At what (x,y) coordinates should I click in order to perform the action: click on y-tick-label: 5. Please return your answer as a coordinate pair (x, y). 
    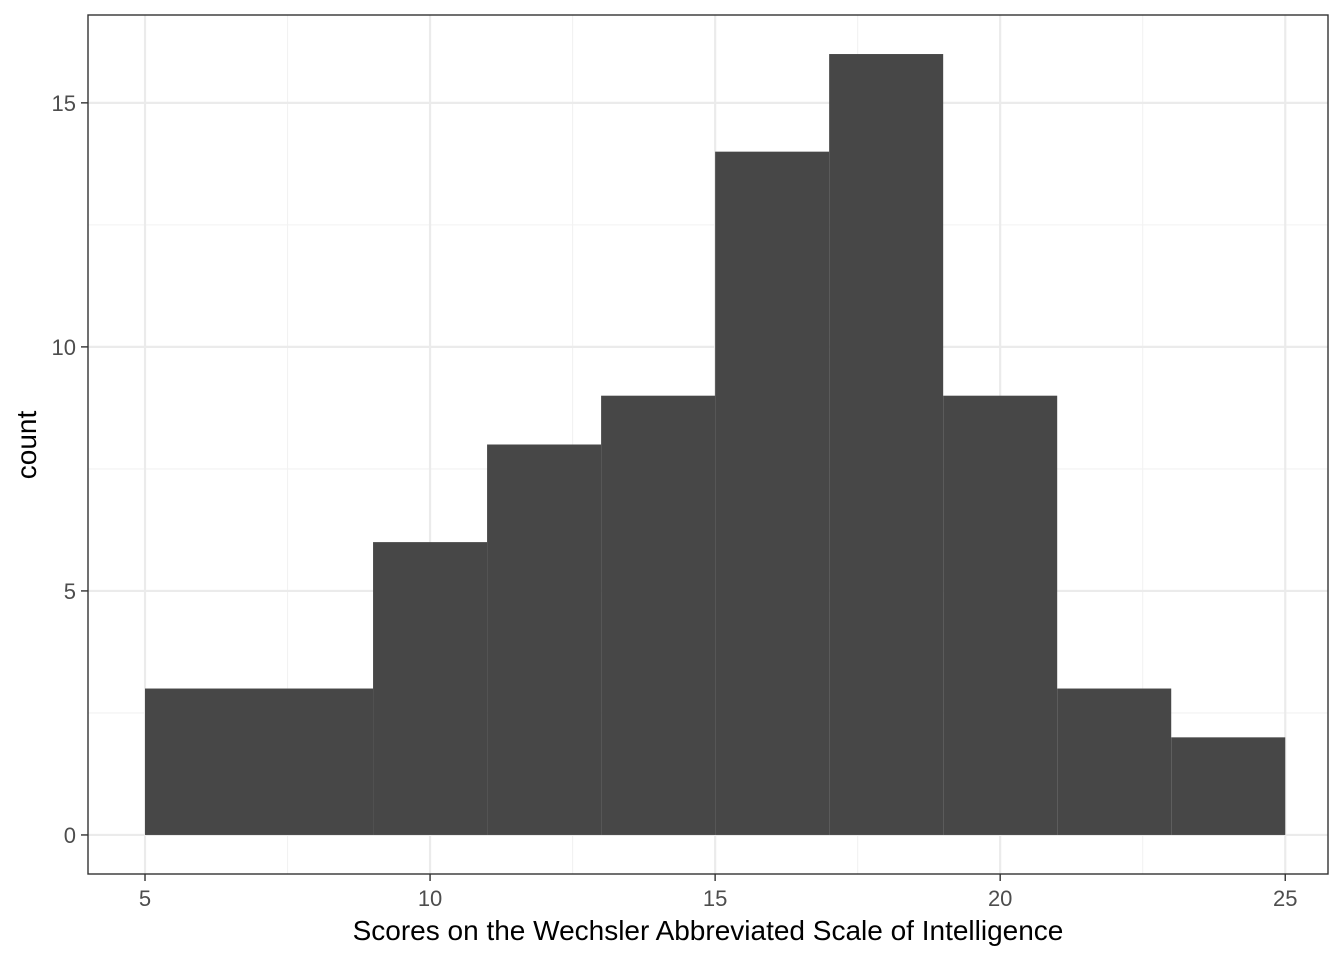
    Looking at the image, I should click on (70, 591).